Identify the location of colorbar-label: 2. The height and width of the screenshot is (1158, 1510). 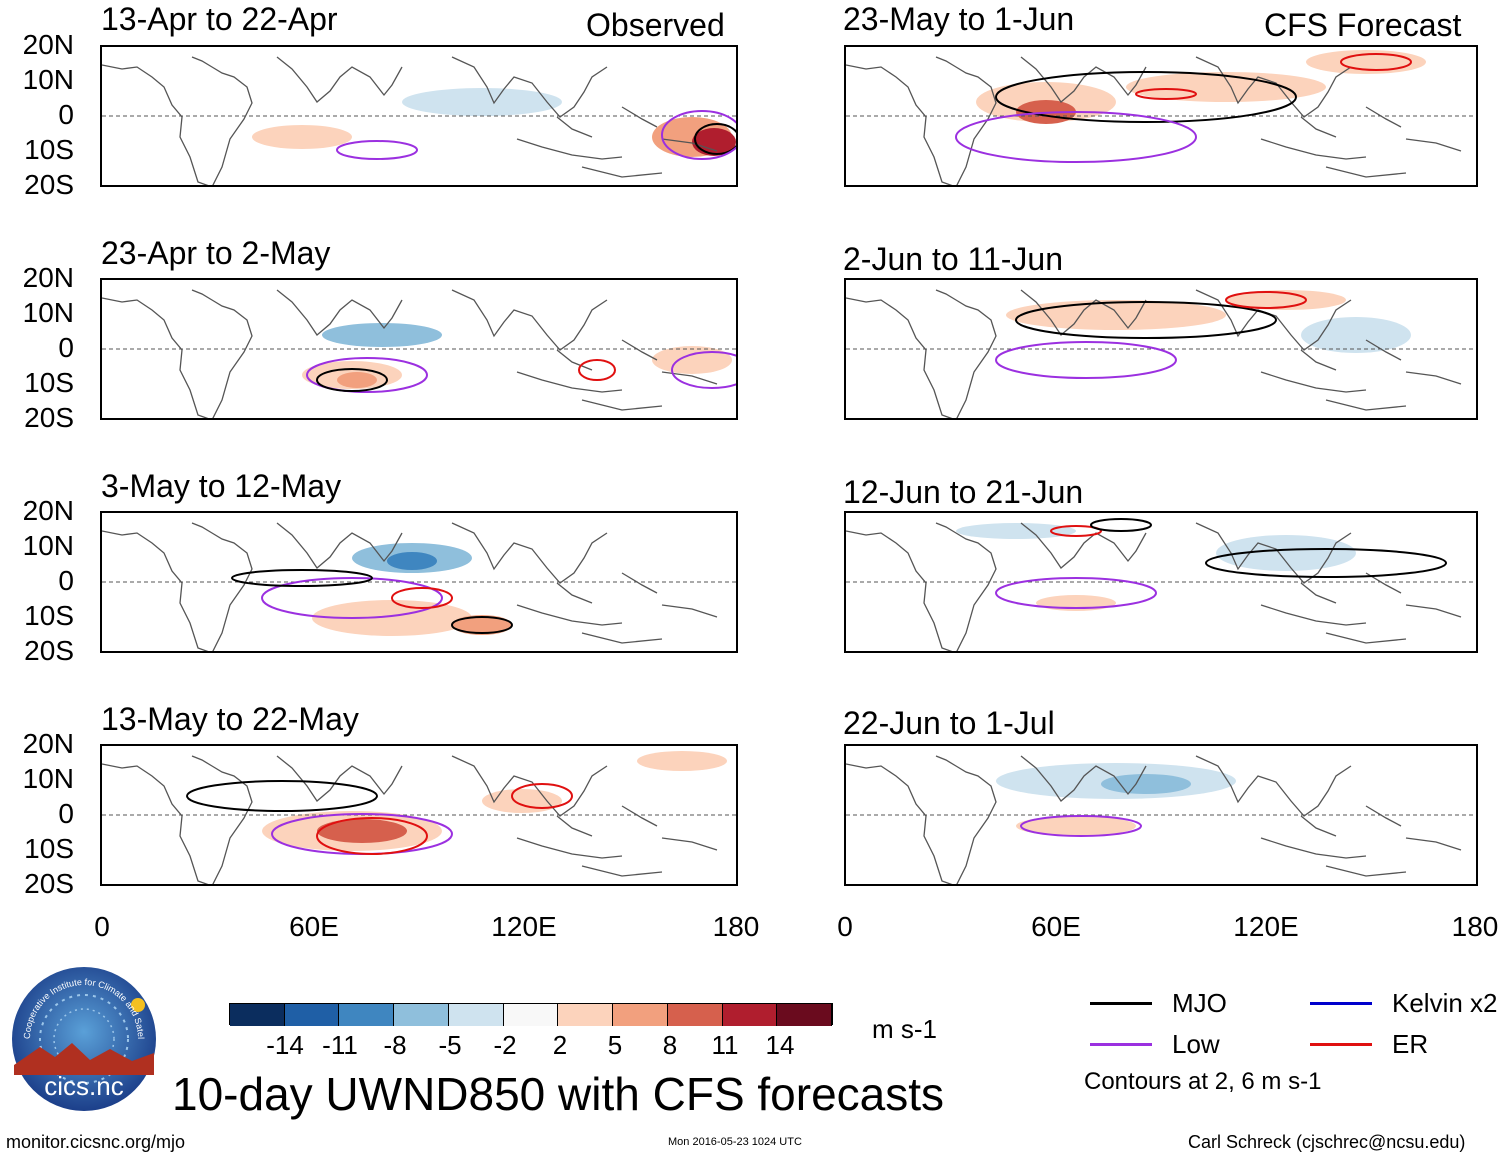
(560, 1045).